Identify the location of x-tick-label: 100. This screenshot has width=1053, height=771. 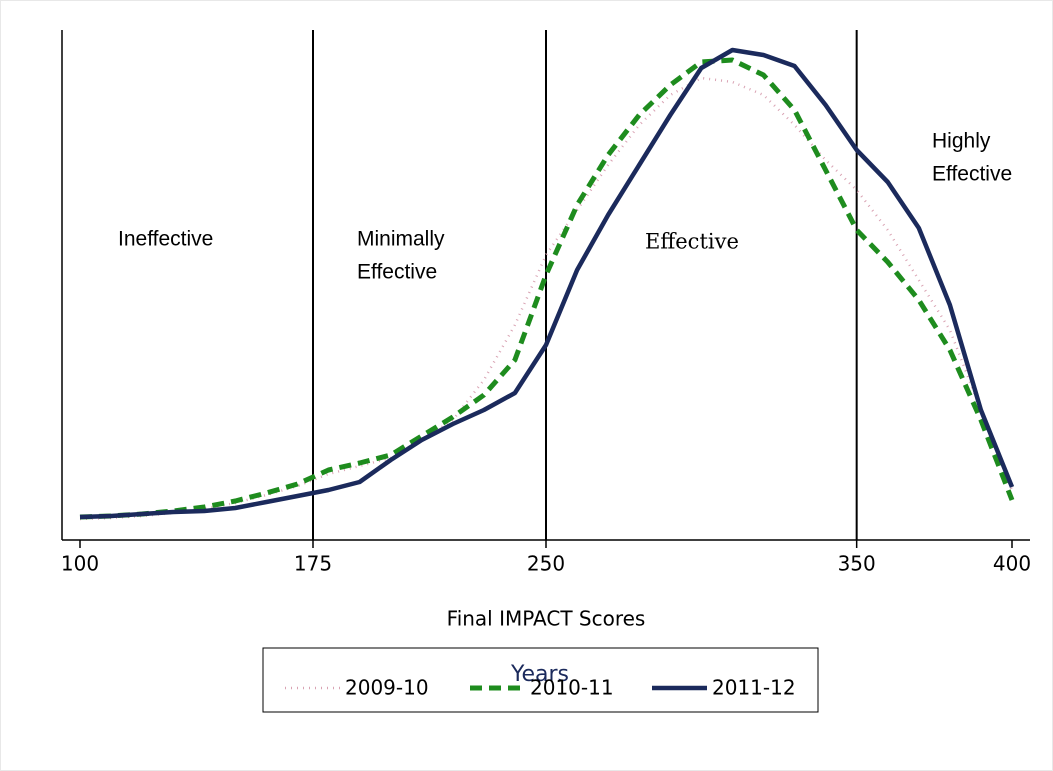
(80, 564).